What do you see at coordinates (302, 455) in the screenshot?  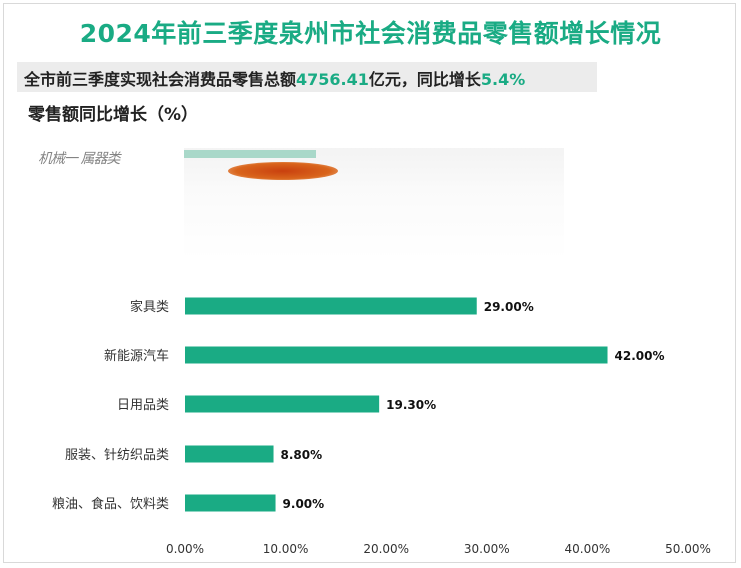 I see `data-label: 8.80%` at bounding box center [302, 455].